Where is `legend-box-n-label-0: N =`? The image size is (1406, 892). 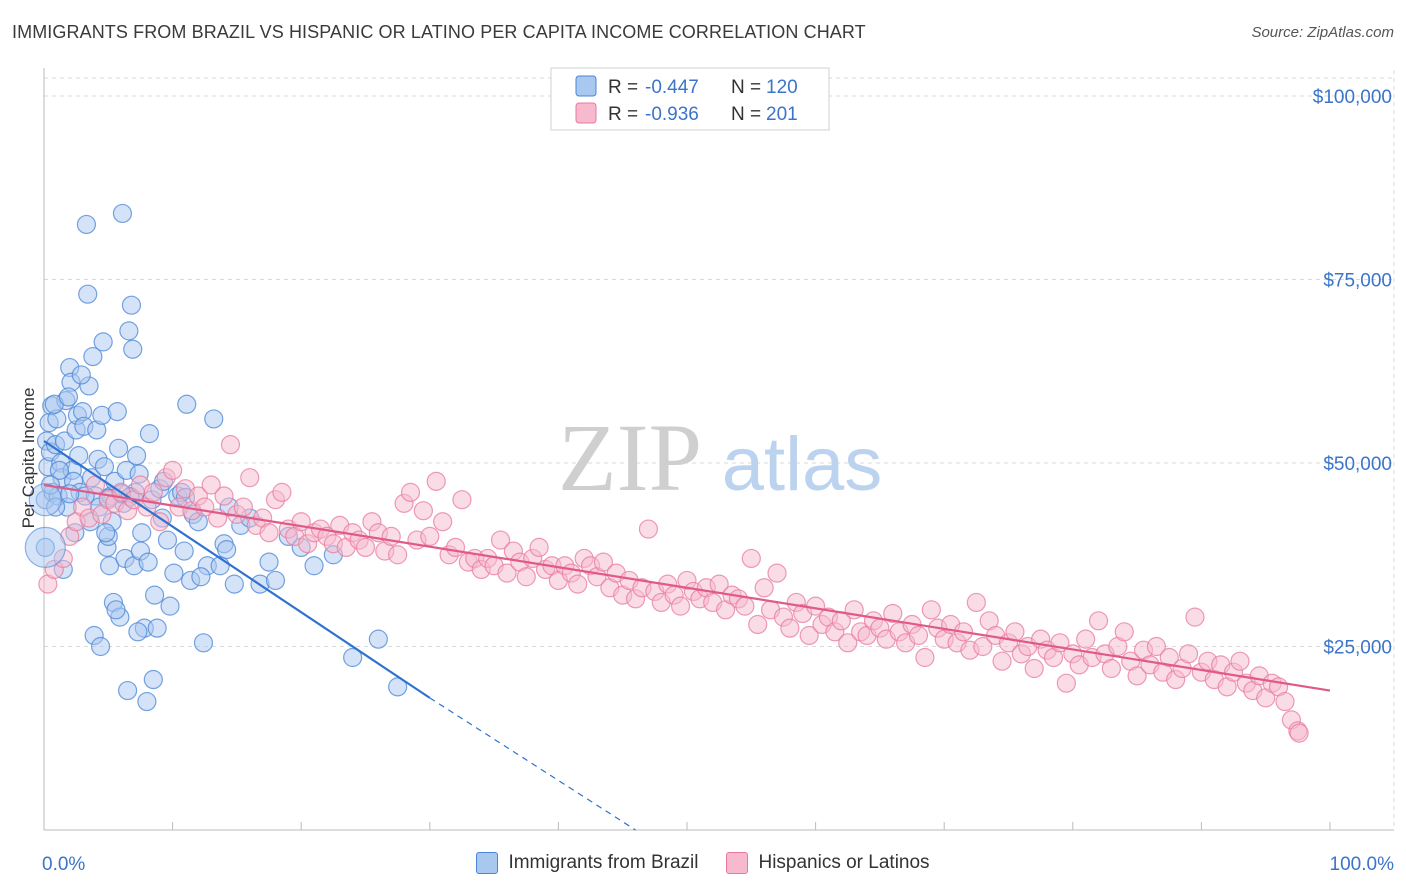
legend-box-n-label-0: N = is located at coordinates (746, 87).